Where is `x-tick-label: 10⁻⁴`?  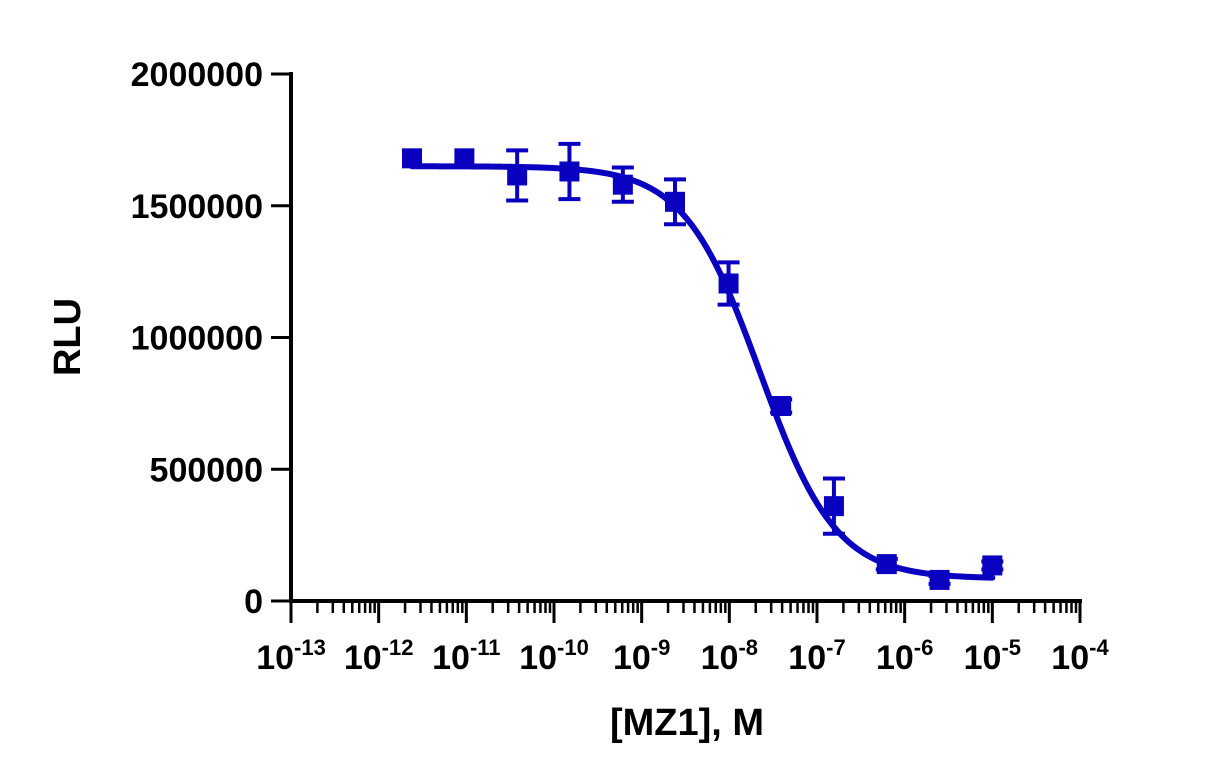
x-tick-label: 10⁻⁴ is located at coordinates (1080, 656).